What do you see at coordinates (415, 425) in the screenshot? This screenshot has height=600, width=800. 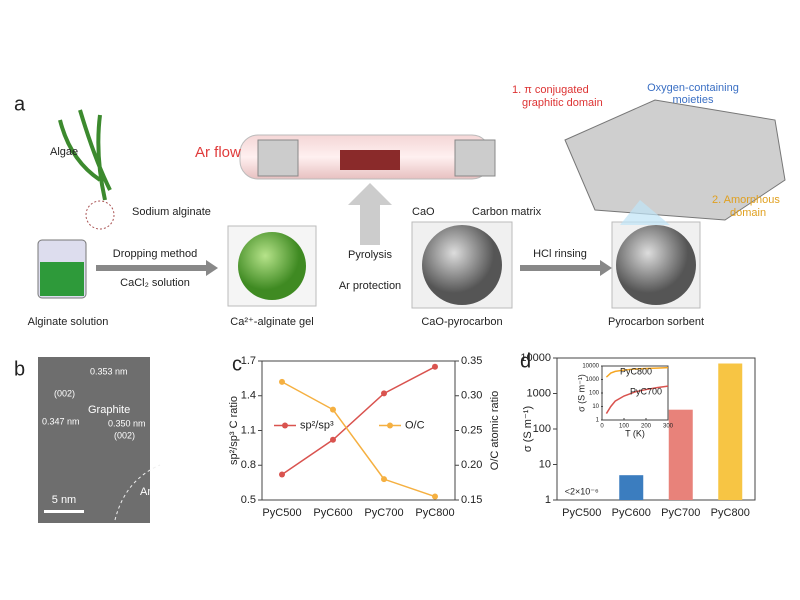 I see `legend-label: O/C` at bounding box center [415, 425].